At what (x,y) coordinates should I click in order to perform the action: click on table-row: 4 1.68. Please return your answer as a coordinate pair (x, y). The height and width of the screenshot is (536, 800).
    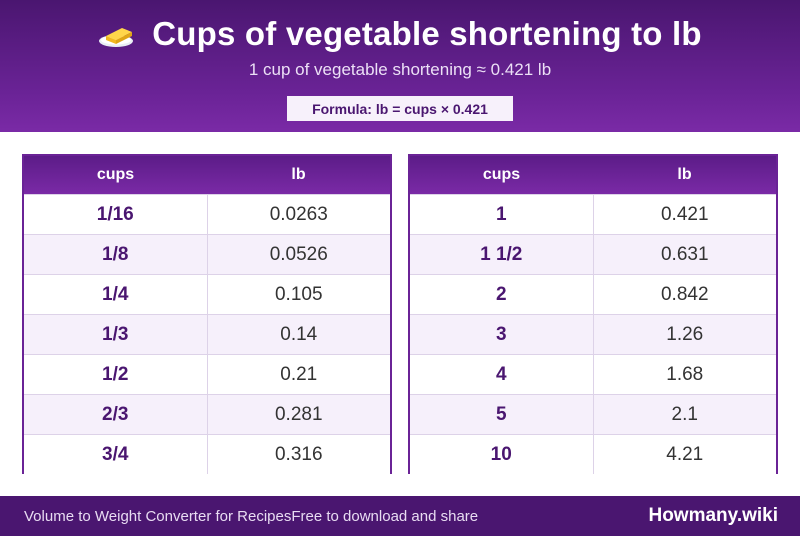
    Looking at the image, I should click on (593, 374).